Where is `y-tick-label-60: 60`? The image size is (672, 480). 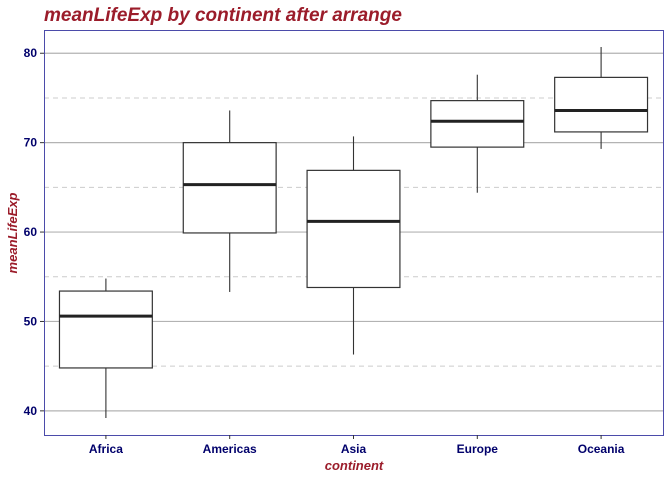
y-tick-label-60: 60 is located at coordinates (31, 232).